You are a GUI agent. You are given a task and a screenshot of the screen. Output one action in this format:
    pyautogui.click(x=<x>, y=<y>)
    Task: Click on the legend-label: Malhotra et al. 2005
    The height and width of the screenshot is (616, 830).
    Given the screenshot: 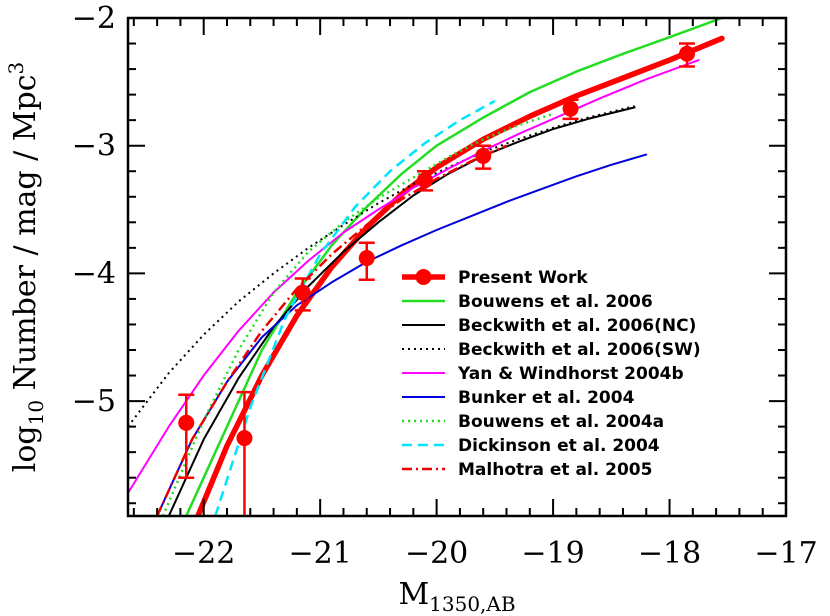 What is the action you would take?
    pyautogui.click(x=555, y=470)
    